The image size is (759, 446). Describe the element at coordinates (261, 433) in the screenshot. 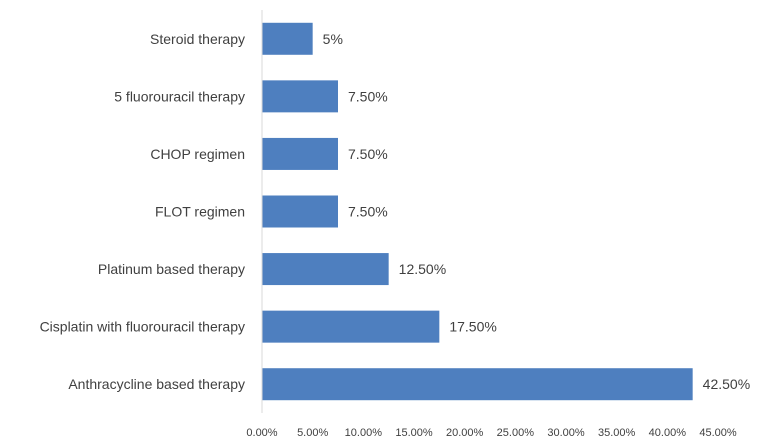

I see `x-tick-label-1: 0.00%` at that location.